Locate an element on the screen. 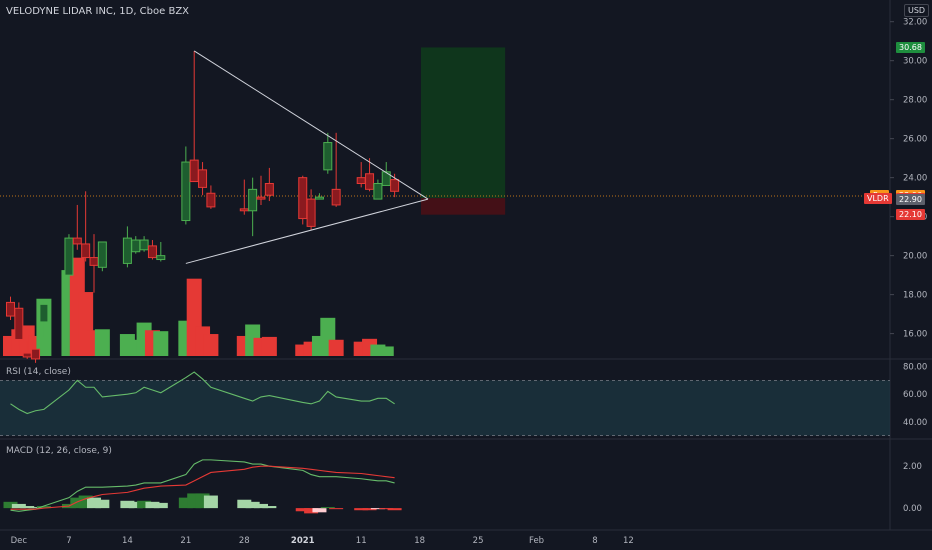  macd-axis-label: 2.00 is located at coordinates (912, 467).